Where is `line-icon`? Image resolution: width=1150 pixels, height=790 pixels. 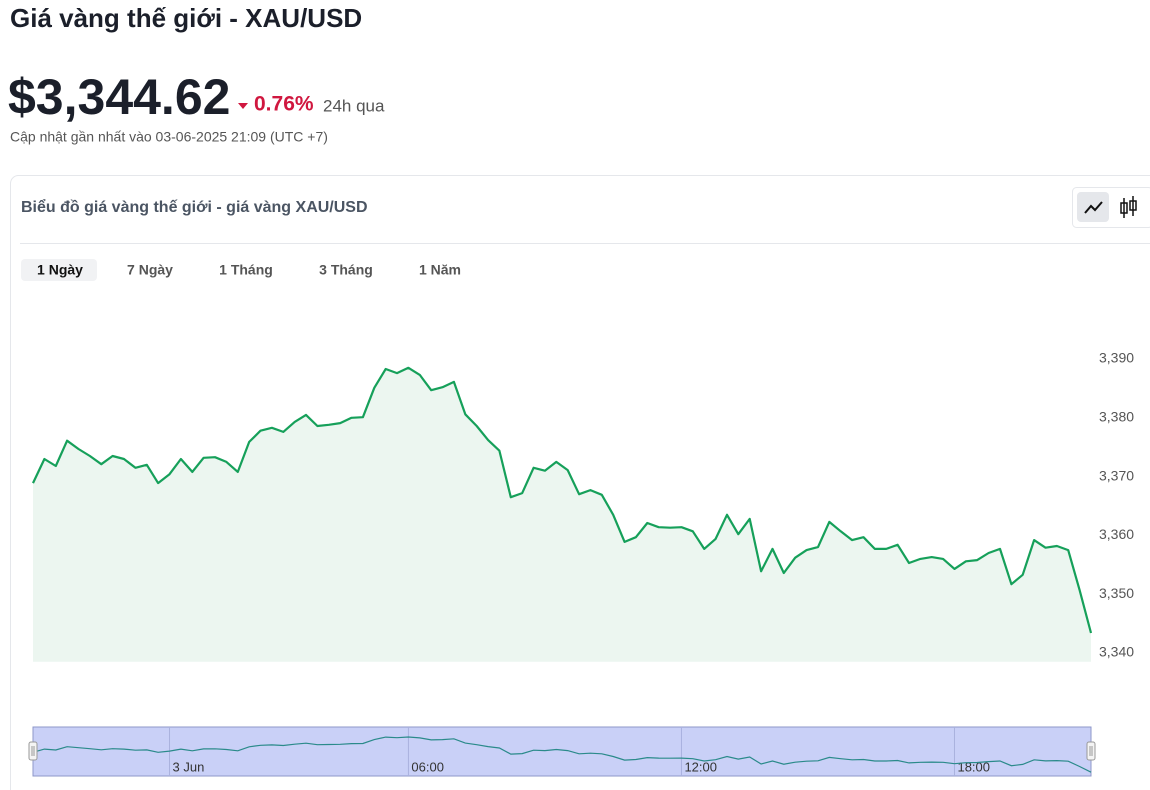
line-icon is located at coordinates (1093, 207).